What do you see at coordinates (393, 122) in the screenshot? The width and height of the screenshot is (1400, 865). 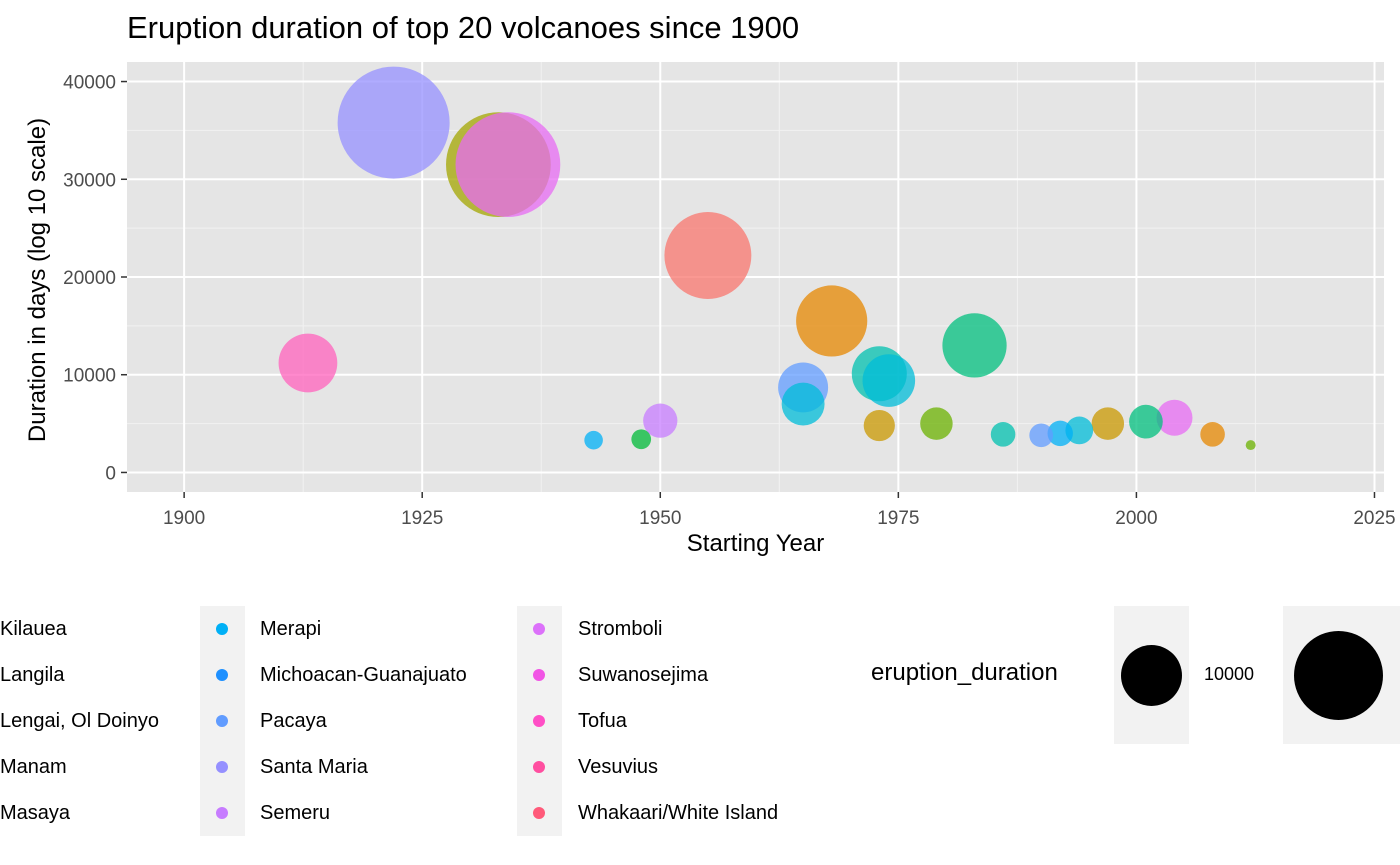 I see `data-point: Suwanosejima` at bounding box center [393, 122].